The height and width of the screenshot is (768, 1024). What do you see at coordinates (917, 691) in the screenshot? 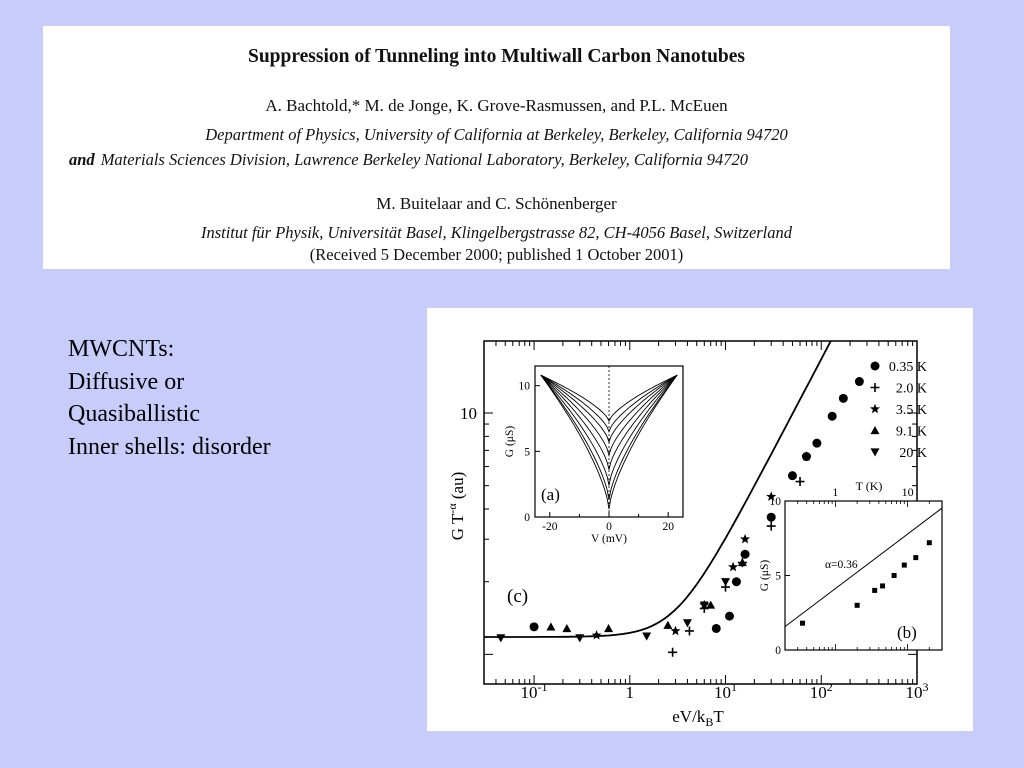
I see `x-tick-label: 10³` at bounding box center [917, 691].